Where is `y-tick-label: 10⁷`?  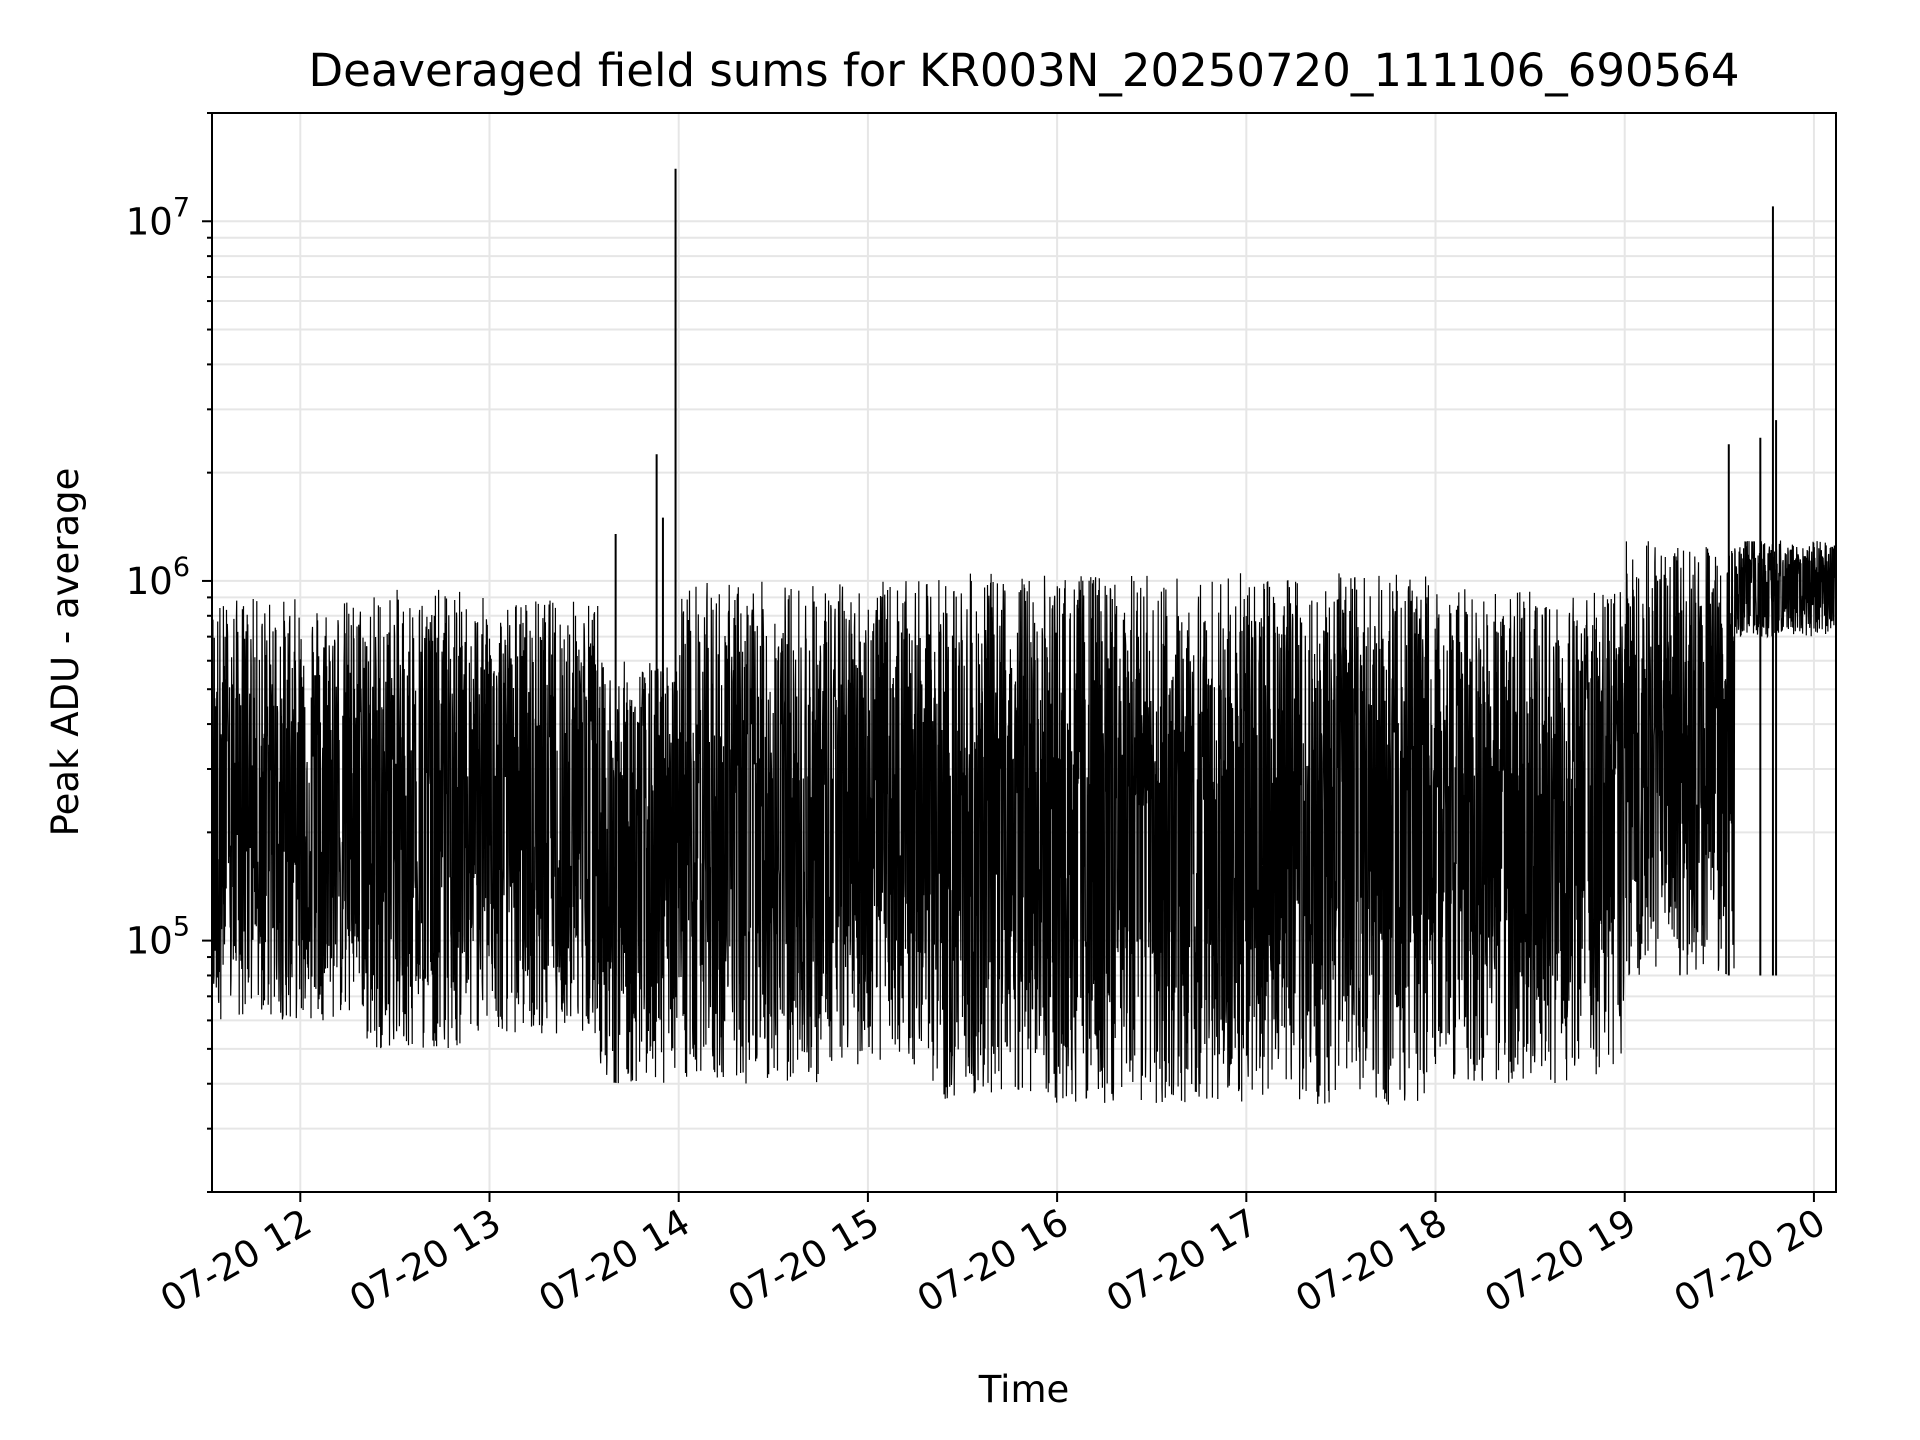
y-tick-label: 10⁷ is located at coordinates (158, 217).